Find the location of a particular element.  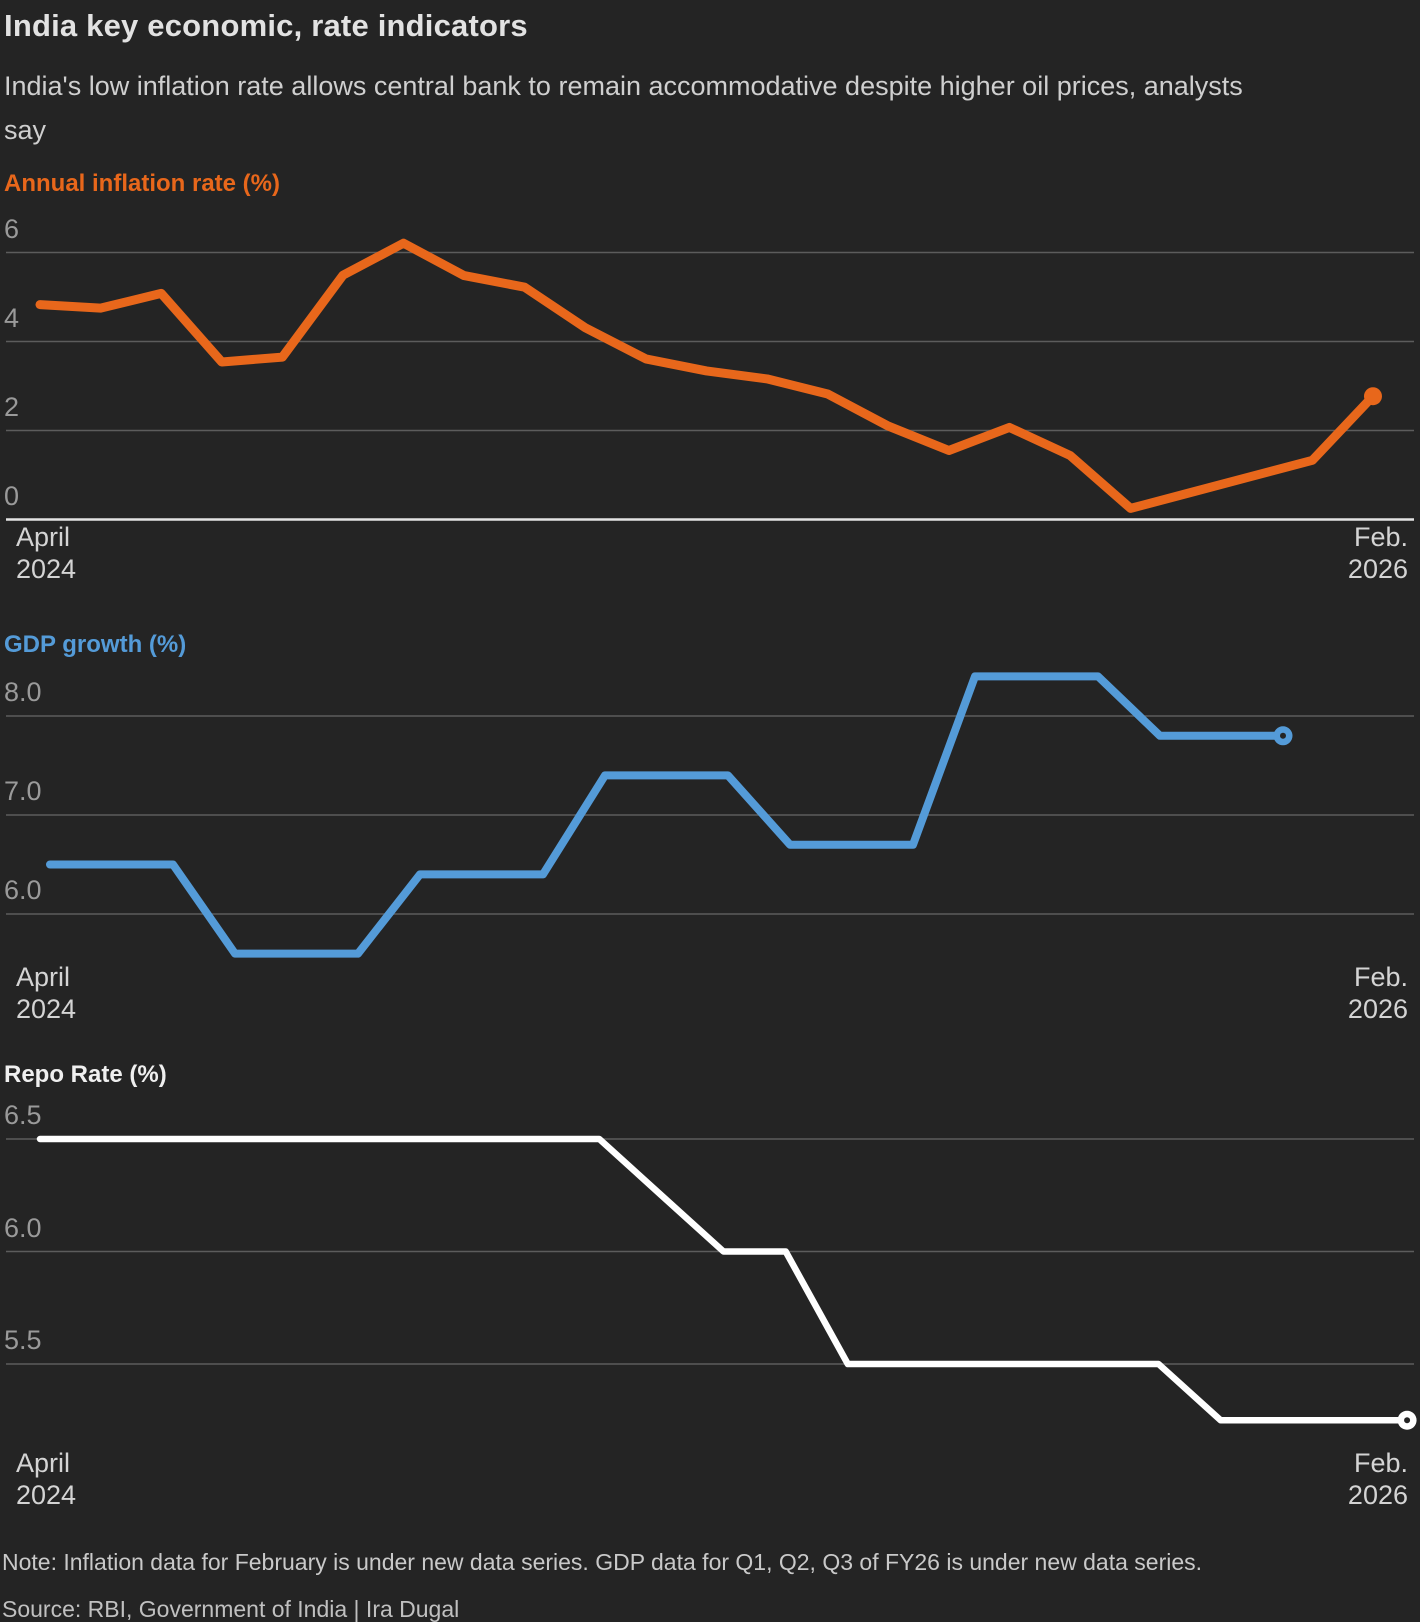

y-tick-label: 0 is located at coordinates (12, 495).